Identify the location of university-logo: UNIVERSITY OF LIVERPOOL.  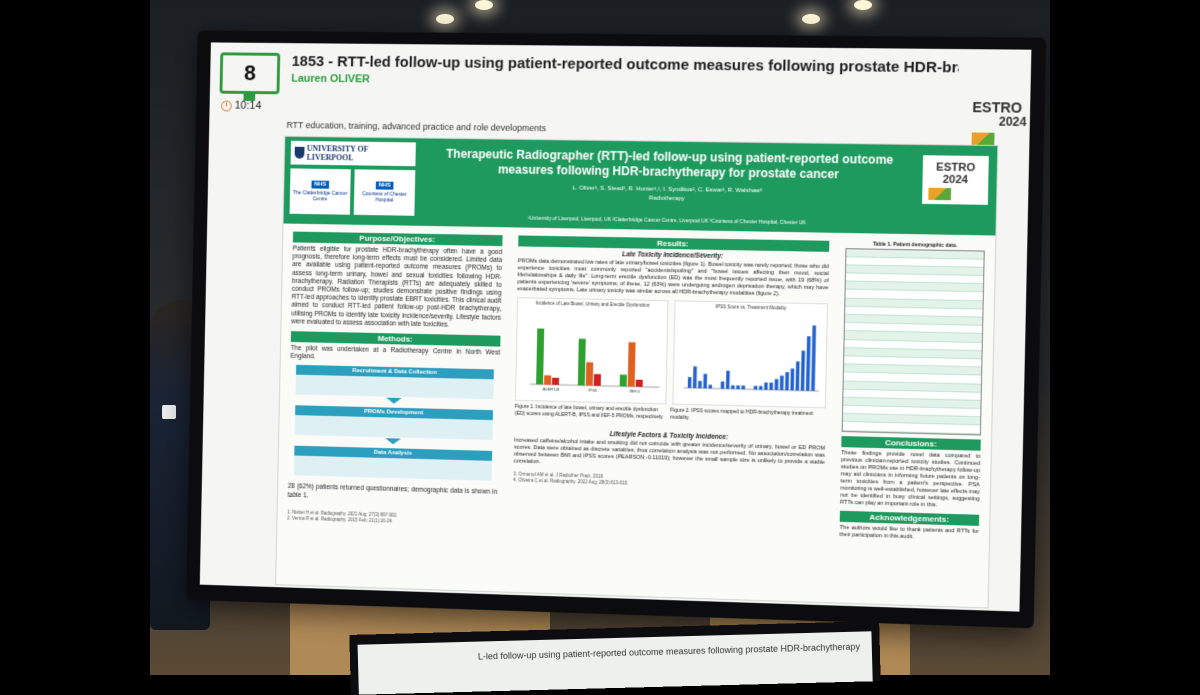
(353, 153).